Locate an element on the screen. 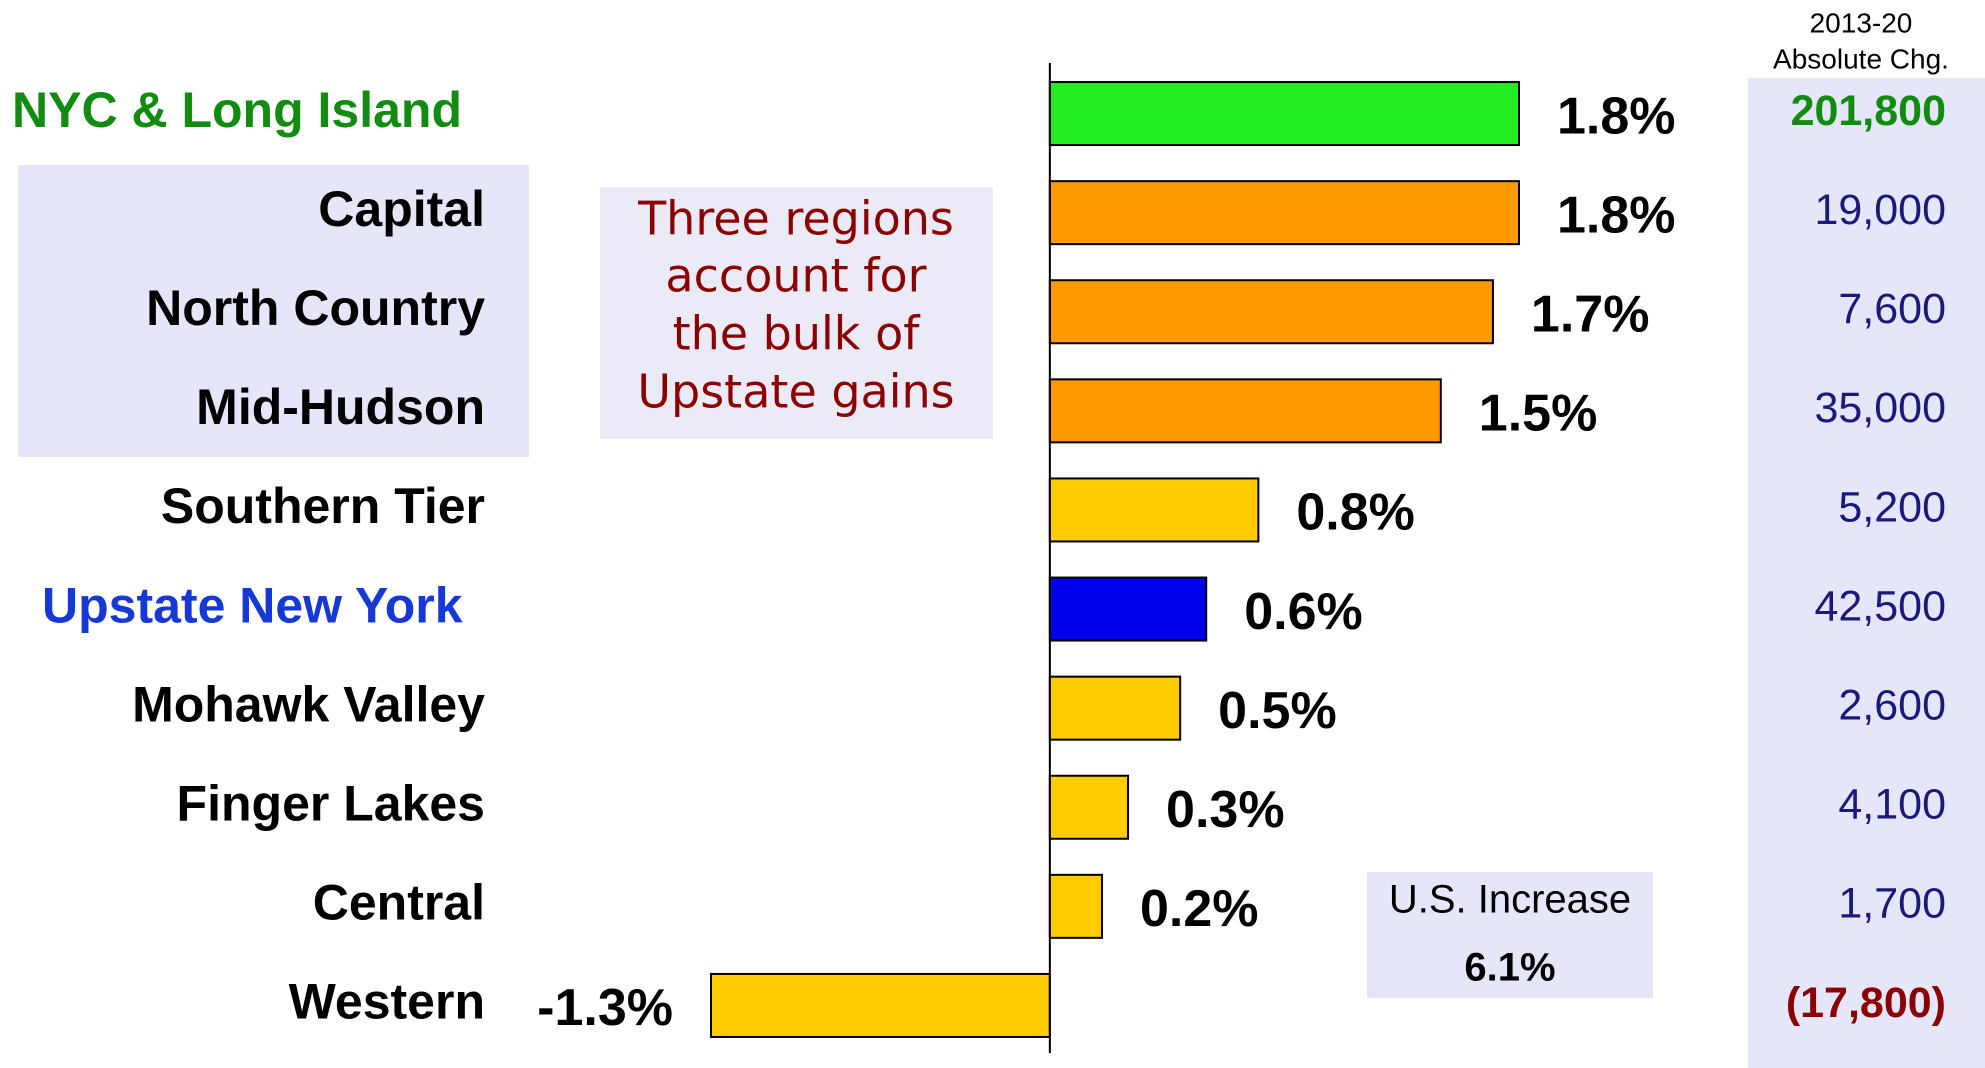 This screenshot has width=1985, height=1068. annotation-line: the bulk of is located at coordinates (797, 334).